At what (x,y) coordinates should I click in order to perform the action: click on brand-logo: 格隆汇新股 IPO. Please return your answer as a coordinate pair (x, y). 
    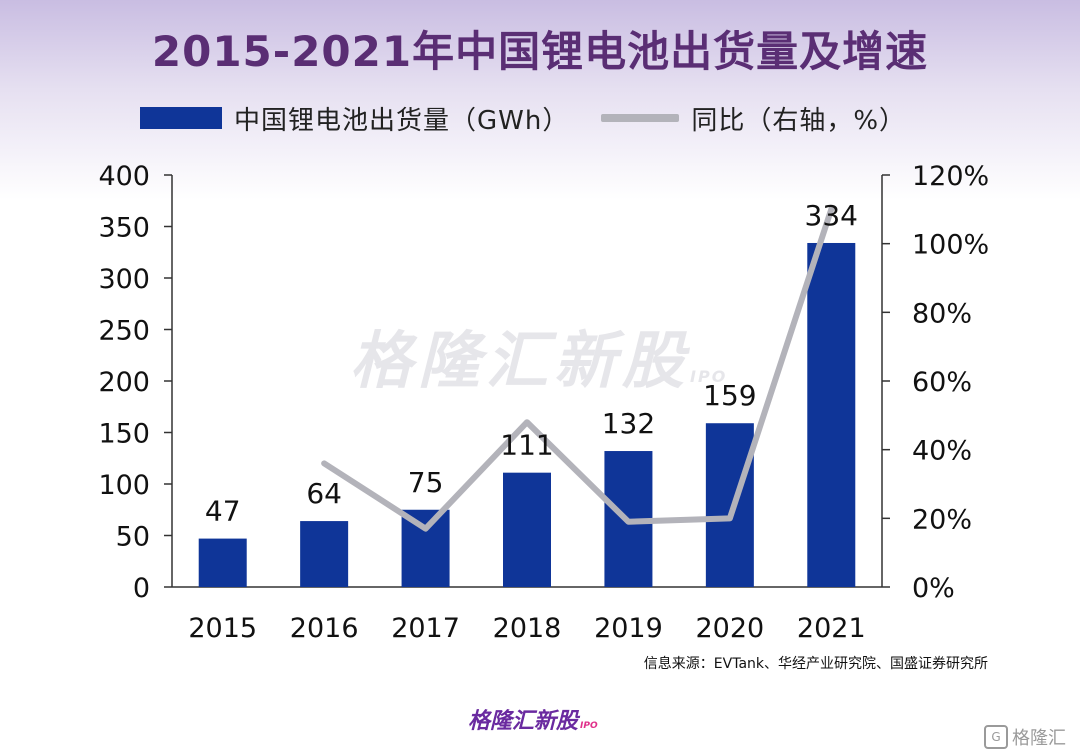
    Looking at the image, I should click on (533, 719).